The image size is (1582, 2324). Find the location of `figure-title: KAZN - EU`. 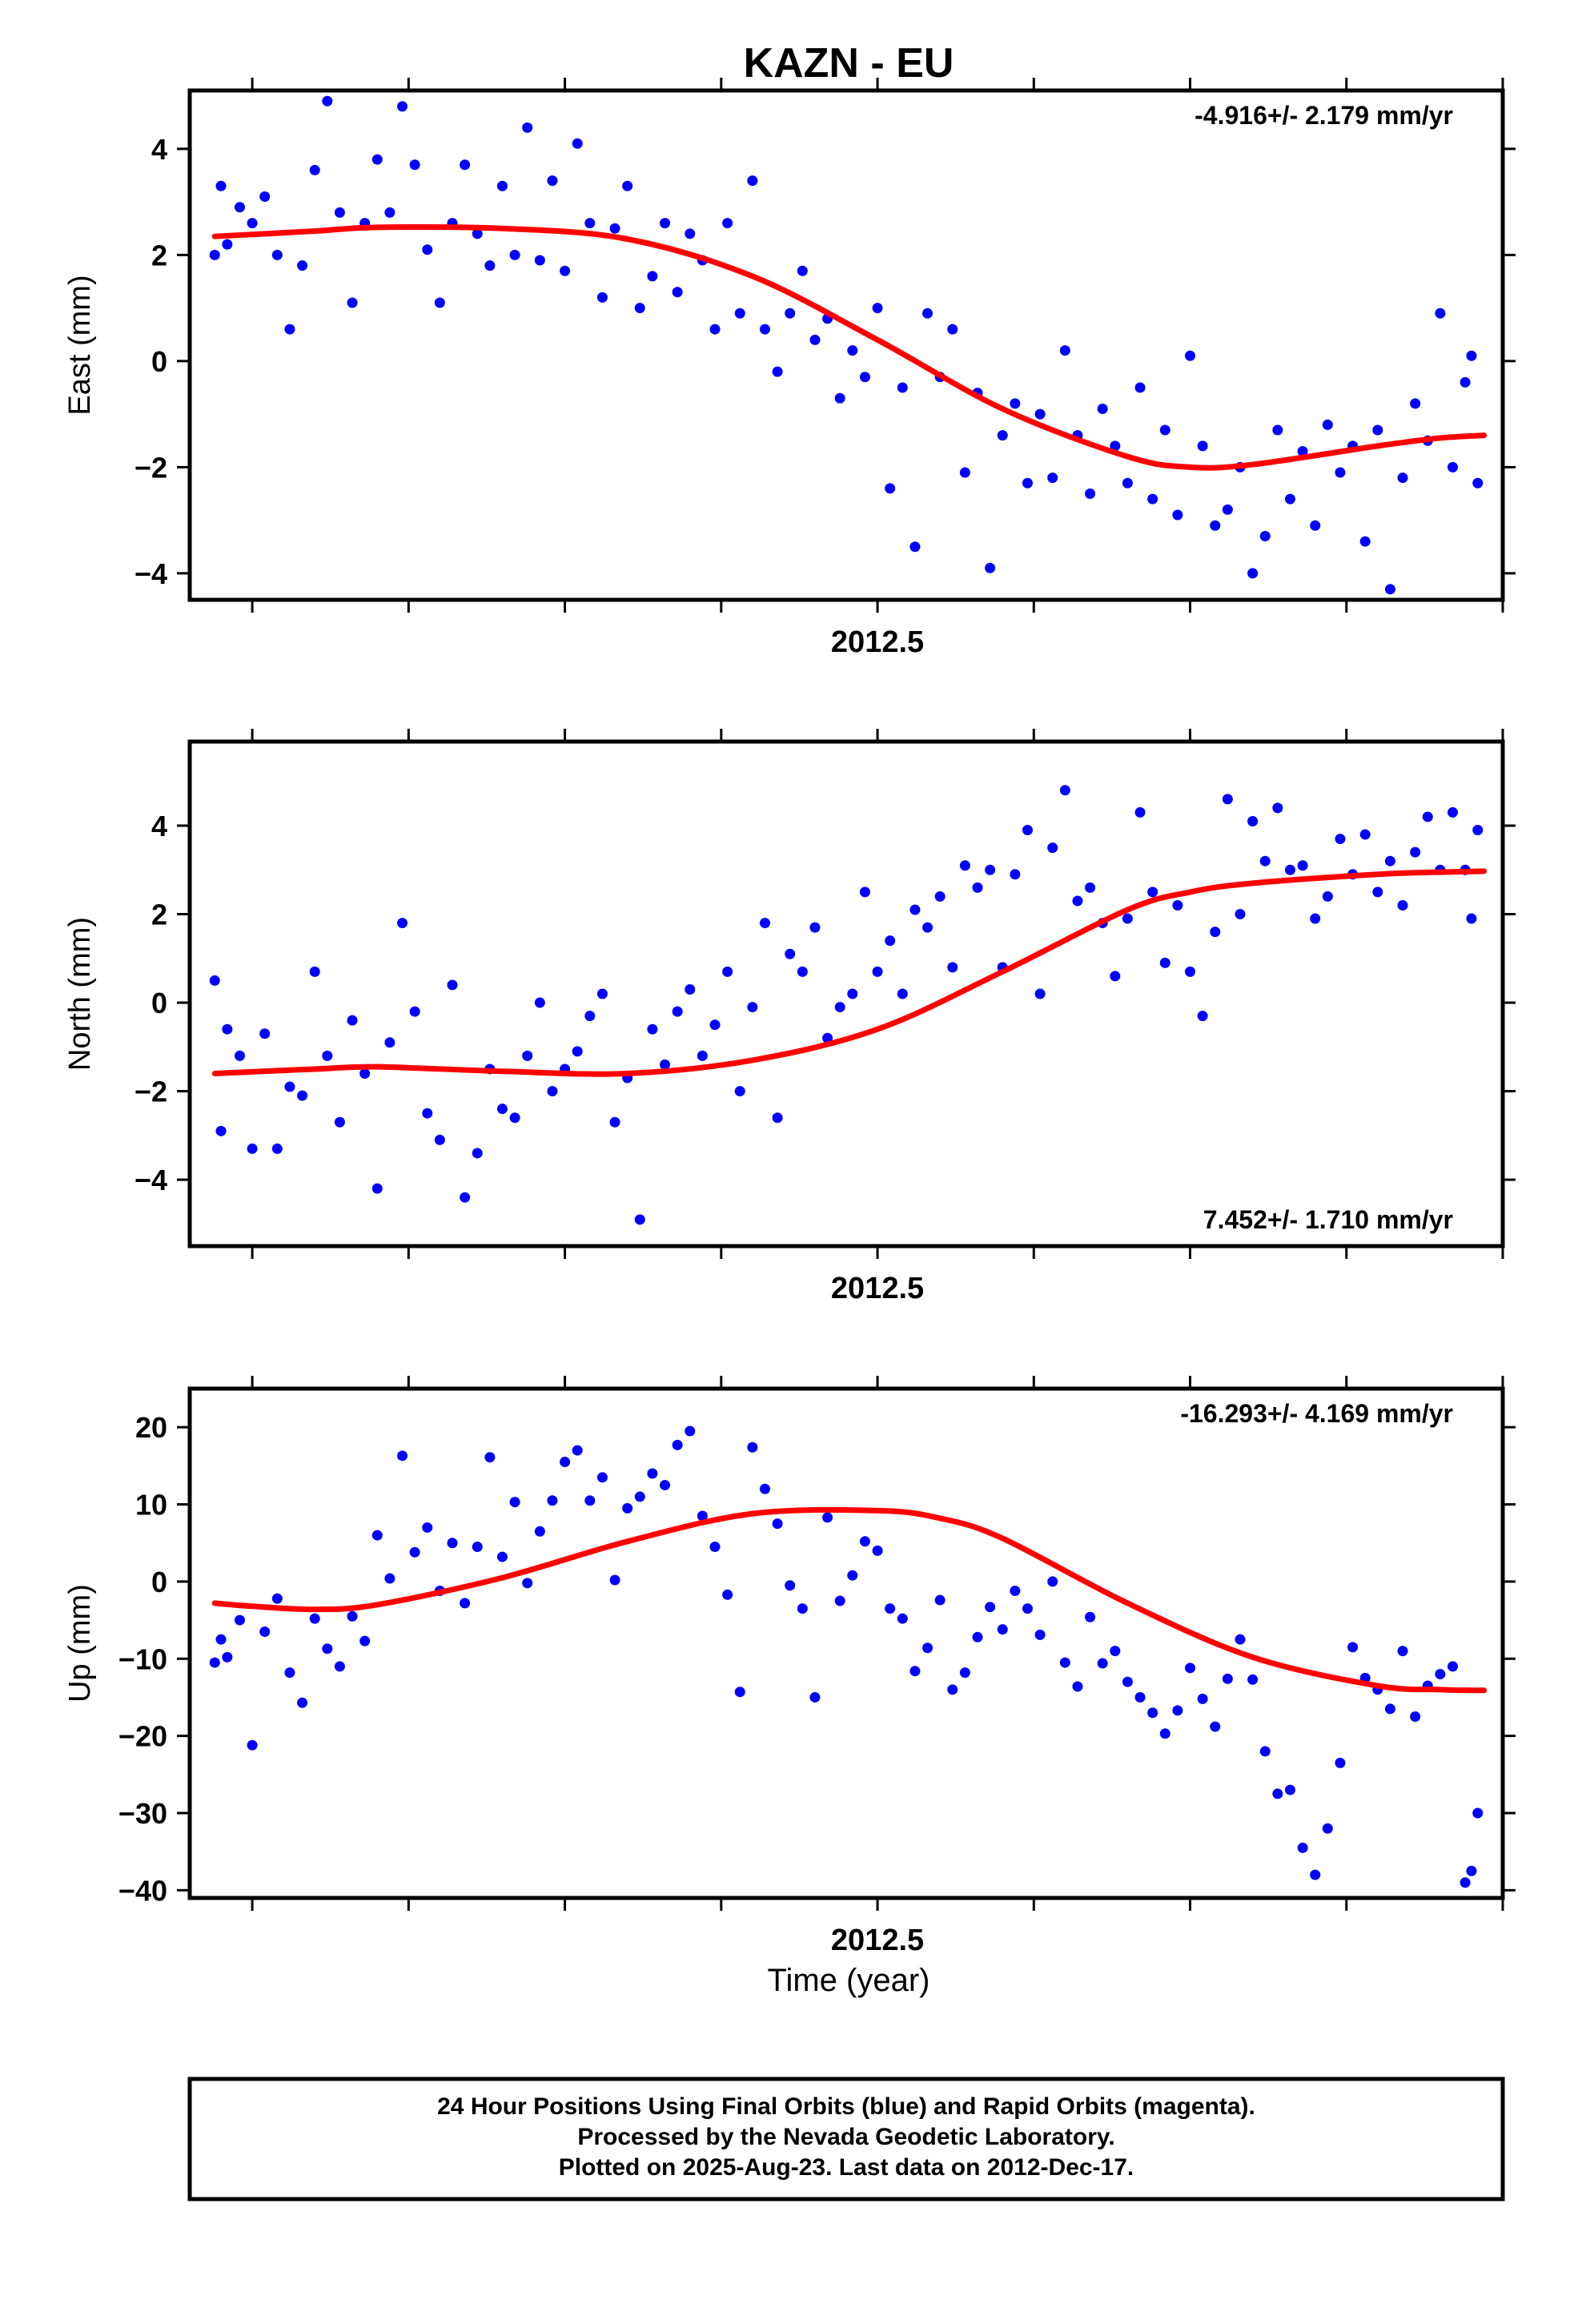

figure-title: KAZN - EU is located at coordinates (849, 63).